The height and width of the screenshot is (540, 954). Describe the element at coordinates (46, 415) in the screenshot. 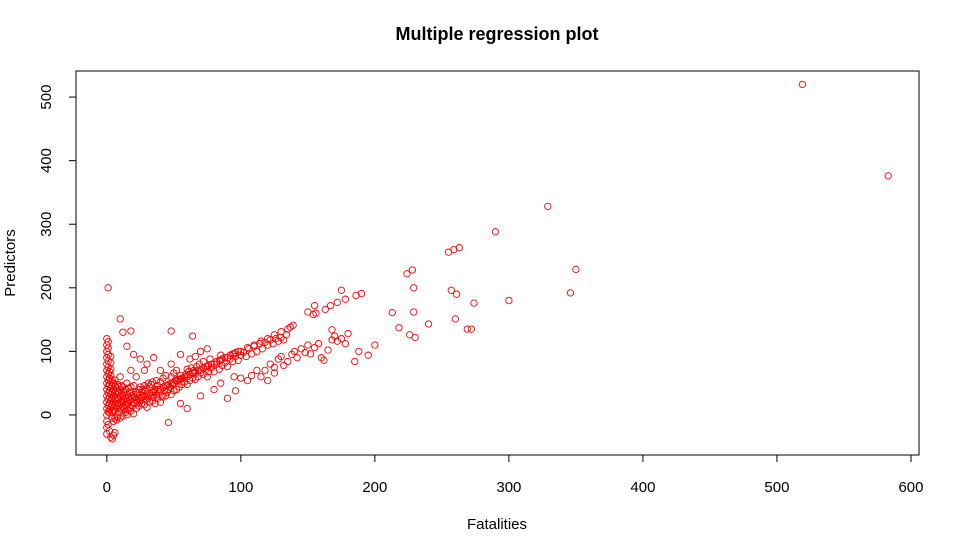

I see `y-tick-label: 0` at that location.